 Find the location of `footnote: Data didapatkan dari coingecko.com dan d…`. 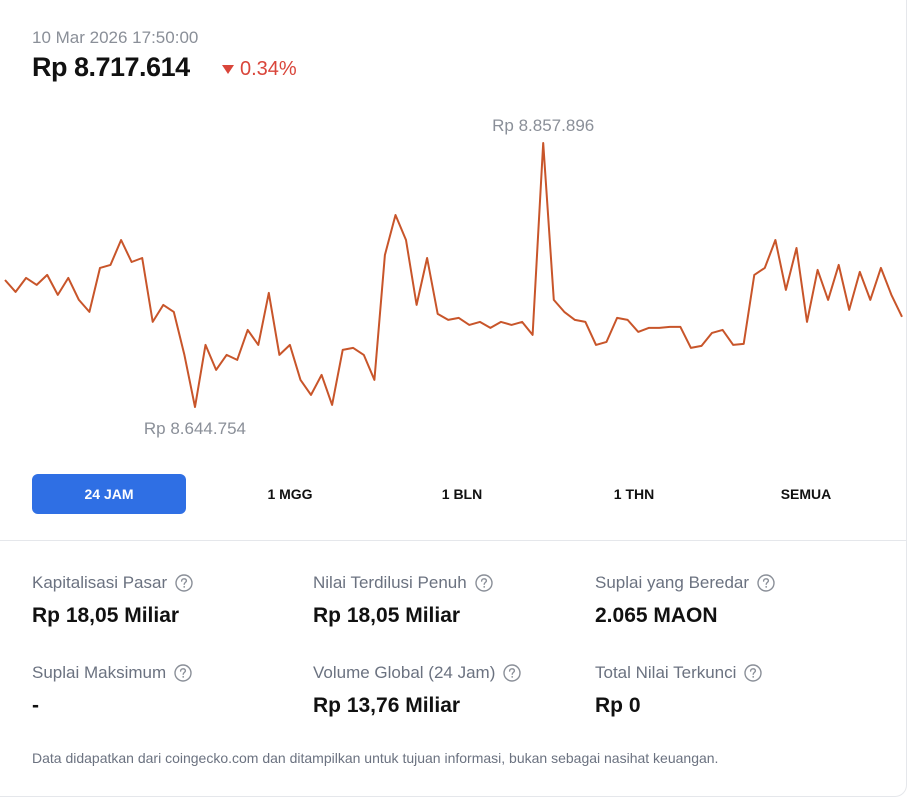

footnote: Data didapatkan dari coingecko.com dan d… is located at coordinates (375, 758).